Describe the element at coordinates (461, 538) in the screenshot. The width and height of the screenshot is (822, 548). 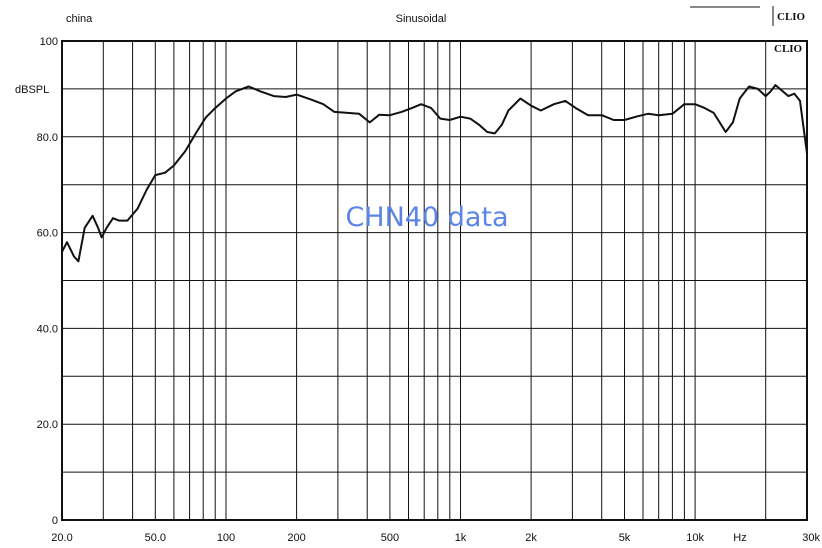
I see `x-tick-label: 1k` at that location.